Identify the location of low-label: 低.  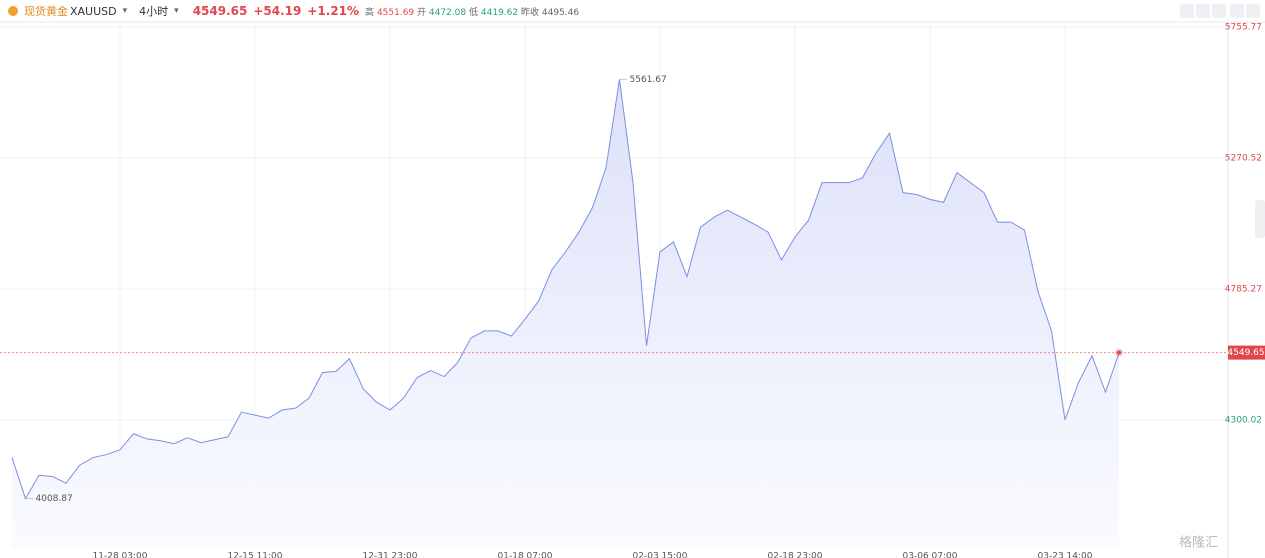
(474, 12).